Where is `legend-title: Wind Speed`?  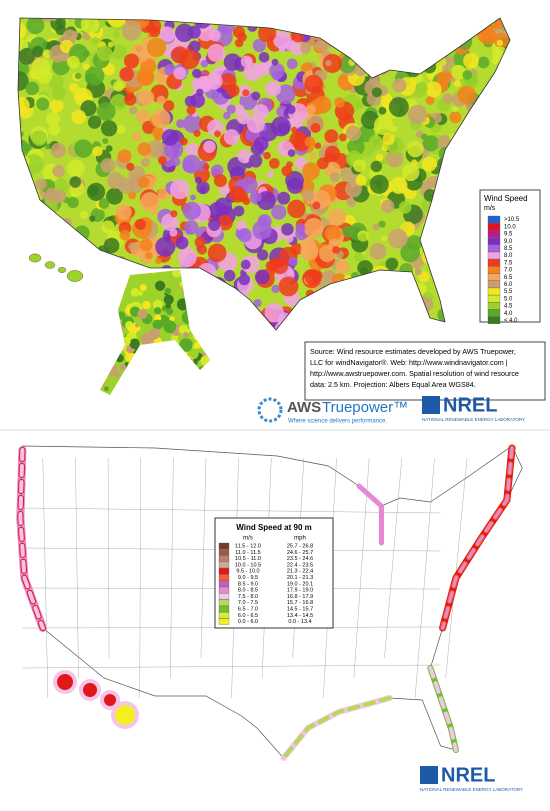
legend-title: Wind Speed is located at coordinates (506, 198).